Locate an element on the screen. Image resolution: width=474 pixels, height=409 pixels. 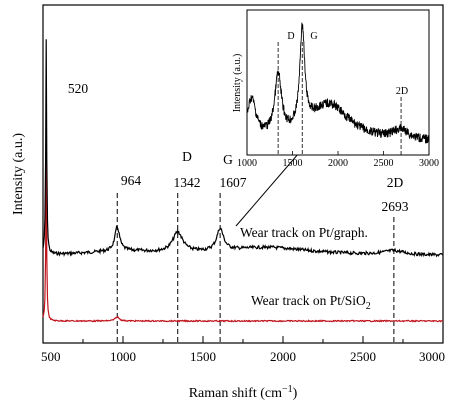
main-x-ticks: 500 1000 1500 2000 2500 3000 is located at coordinates (243, 350).